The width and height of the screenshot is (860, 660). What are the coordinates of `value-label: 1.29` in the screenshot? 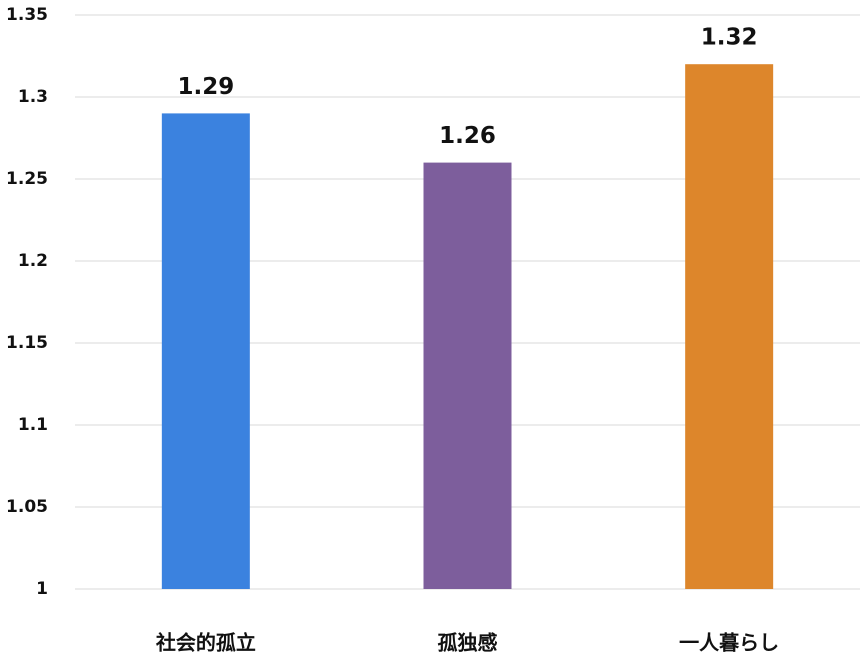 It's located at (205, 87).